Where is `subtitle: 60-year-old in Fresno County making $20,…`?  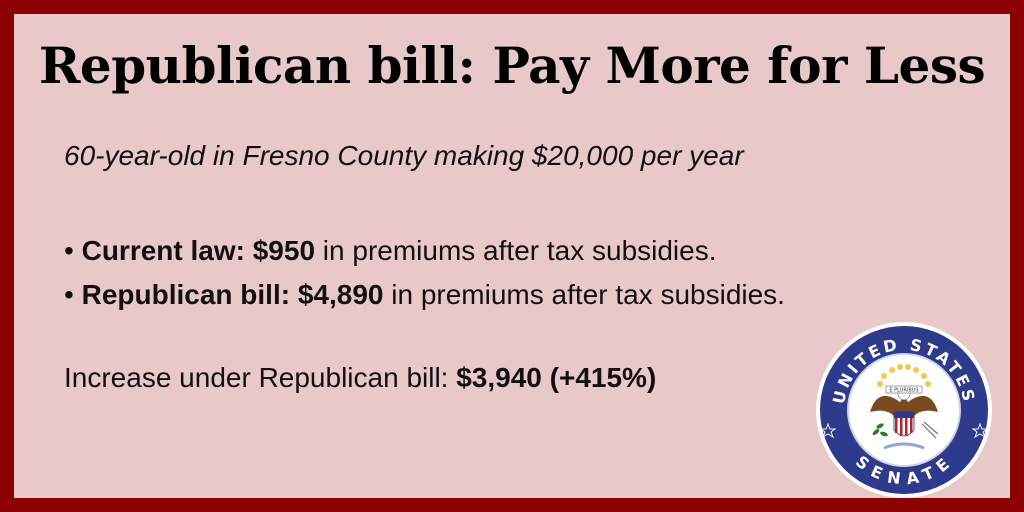 subtitle: 60-year-old in Fresno County making $20,… is located at coordinates (404, 155).